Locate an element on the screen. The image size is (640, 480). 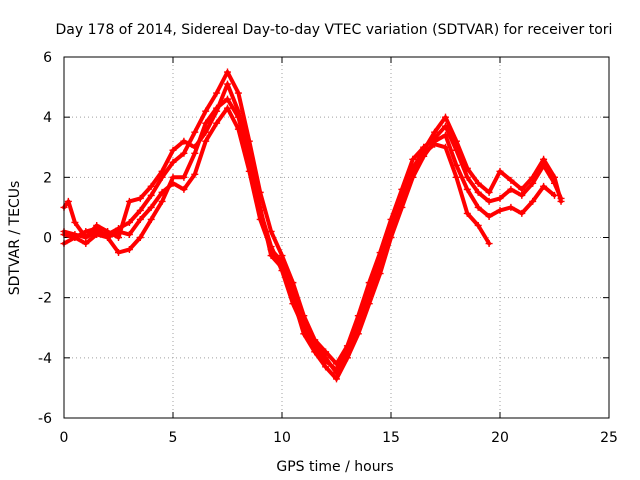
x-tick-label: 0 is located at coordinates (64, 438).